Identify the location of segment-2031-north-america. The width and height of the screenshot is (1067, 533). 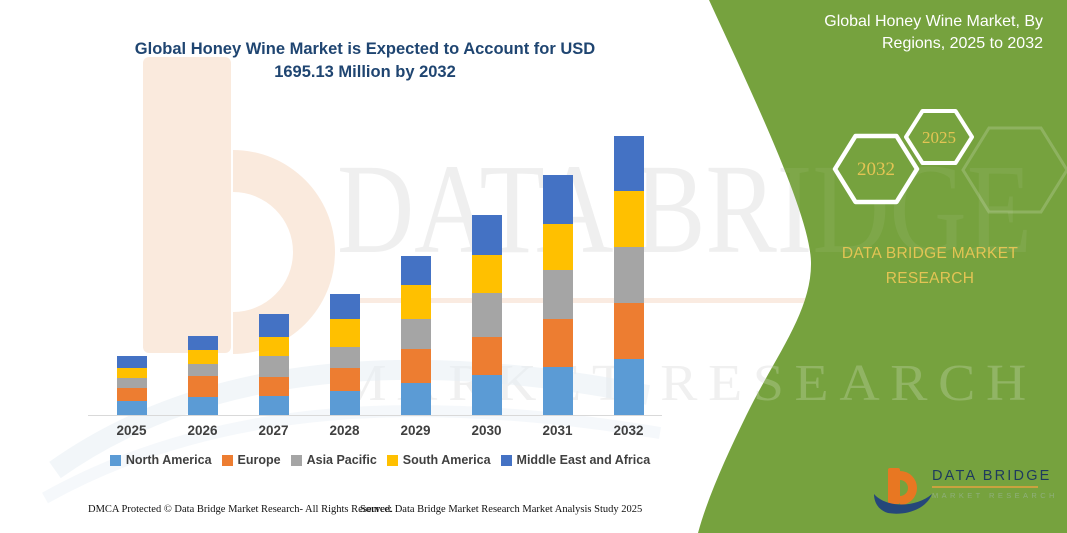
(557, 390).